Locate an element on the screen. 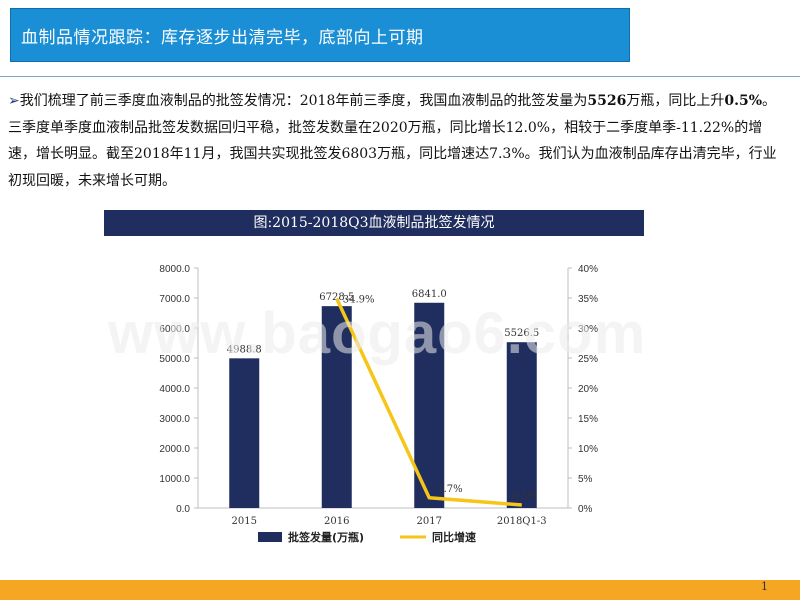 The height and width of the screenshot is (600, 800). legend-line-label: 同比增速 is located at coordinates (454, 537).